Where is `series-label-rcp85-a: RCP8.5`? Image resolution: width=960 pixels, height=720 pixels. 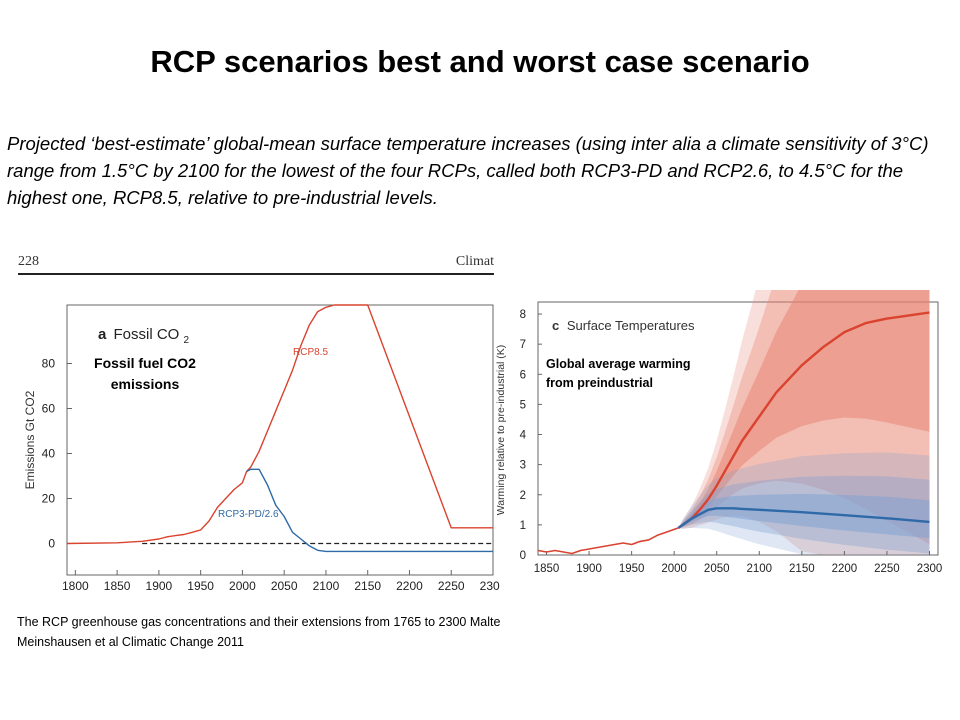
series-label-rcp85-a: RCP8.5 is located at coordinates (310, 352).